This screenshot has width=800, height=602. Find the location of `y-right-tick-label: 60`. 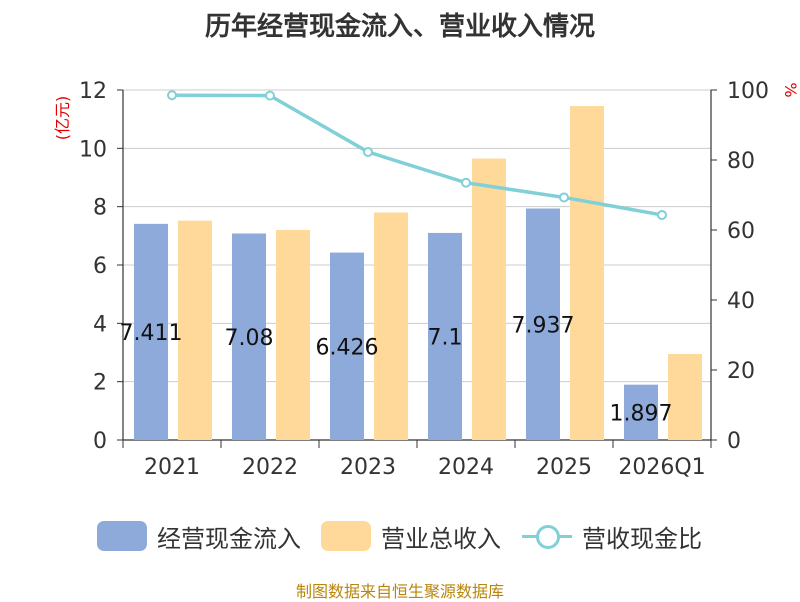

y-right-tick-label: 60 is located at coordinates (741, 231).